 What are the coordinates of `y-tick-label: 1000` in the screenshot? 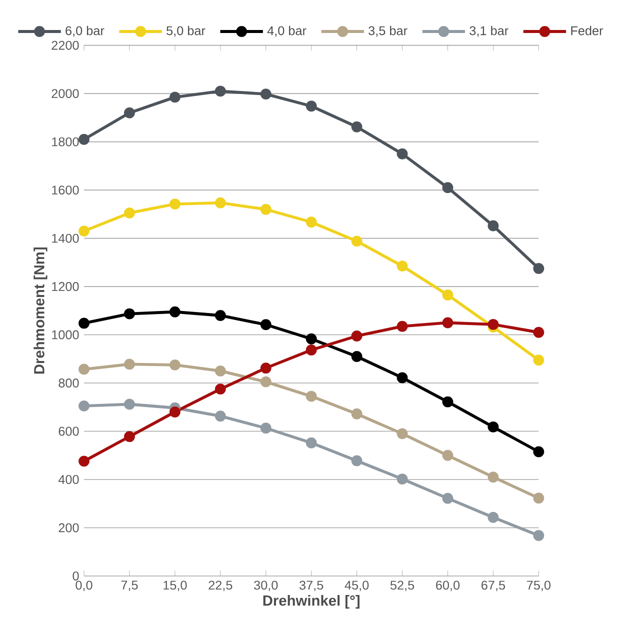 It's located at (65, 335).